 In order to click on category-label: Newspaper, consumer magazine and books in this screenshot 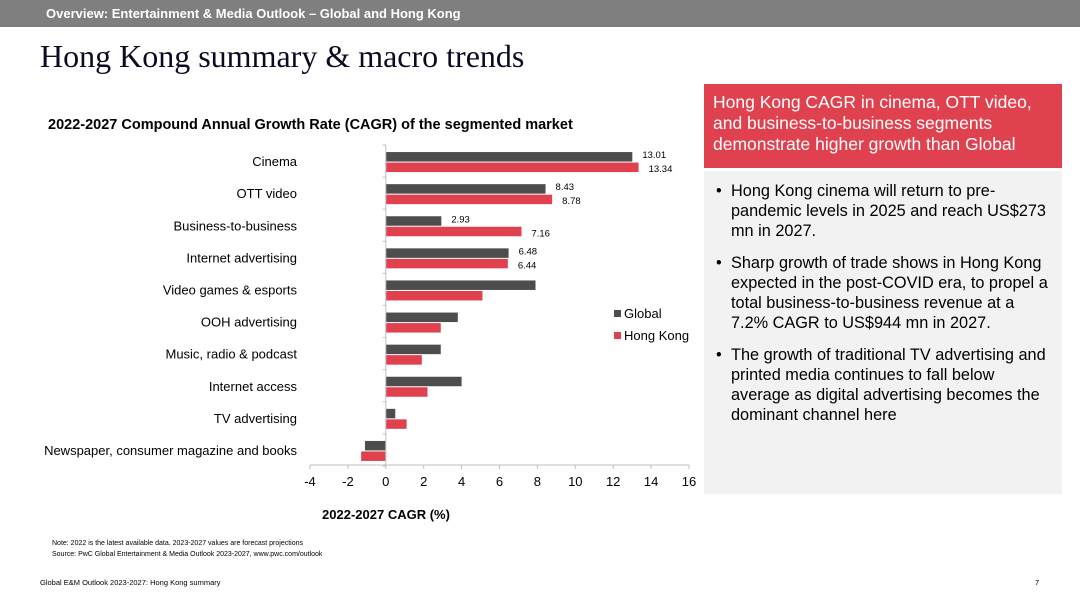, I will do `click(170, 450)`.